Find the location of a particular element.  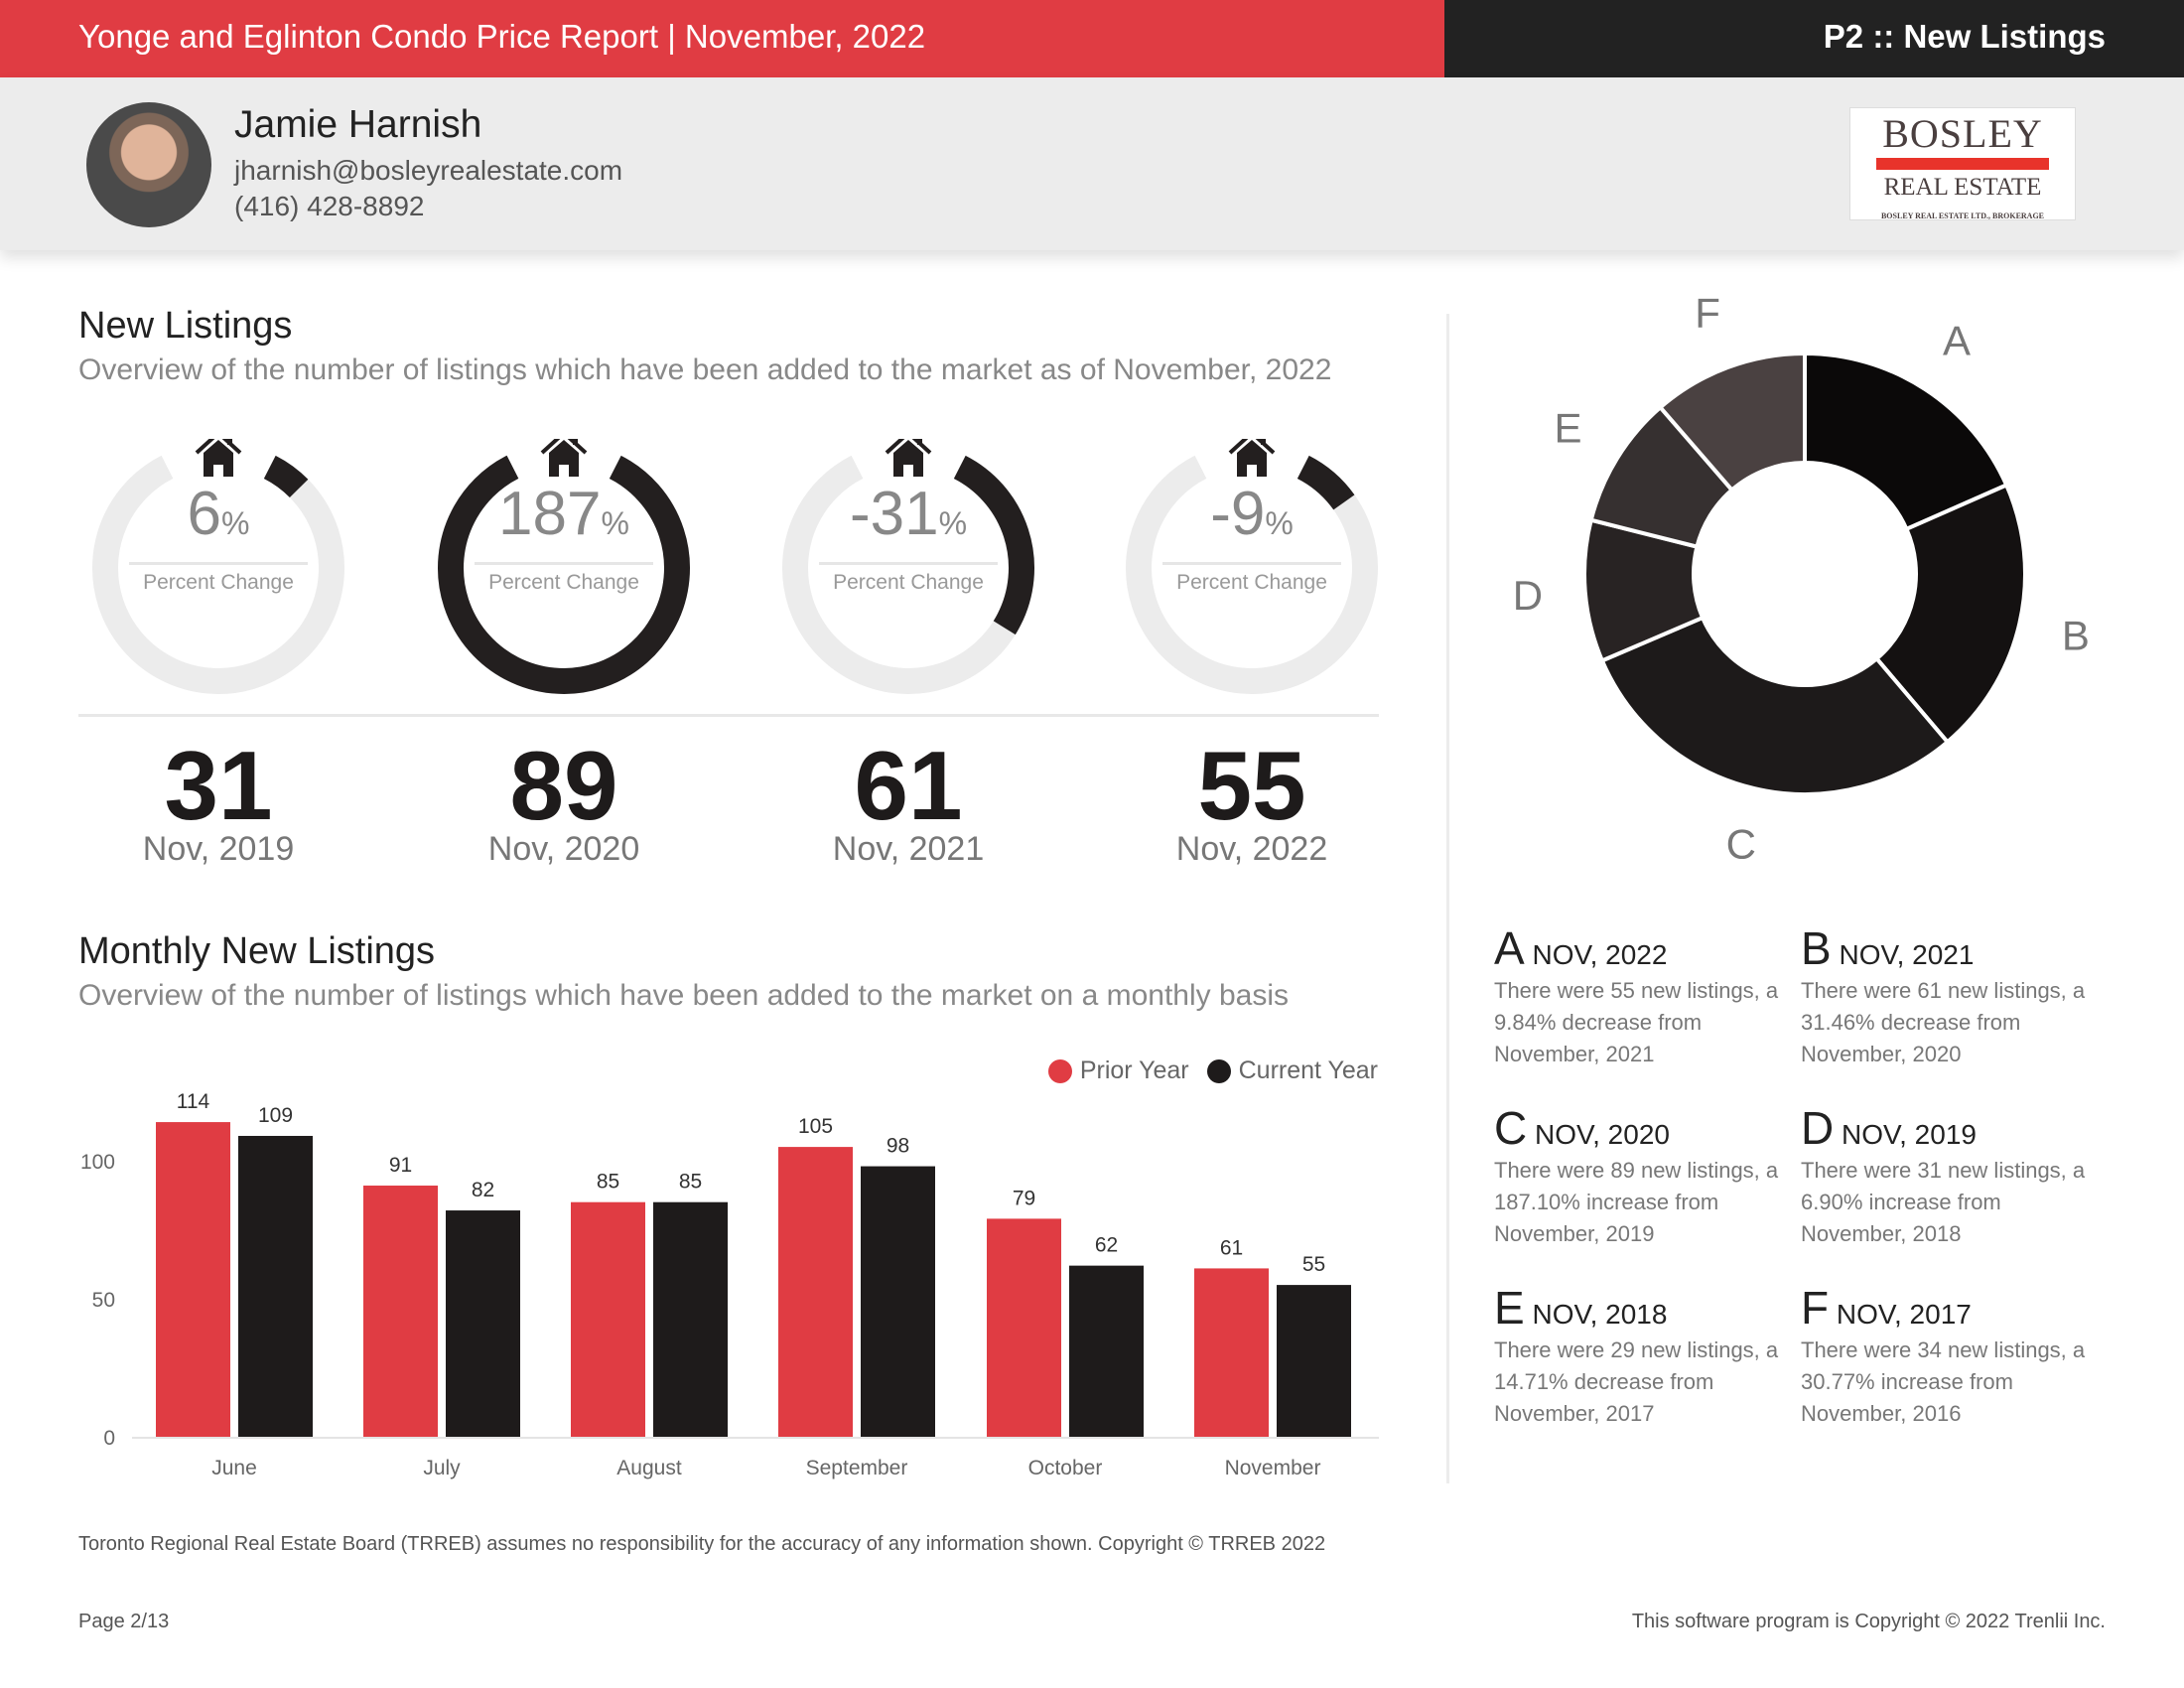

percent-value: -9% is located at coordinates (1252, 514).